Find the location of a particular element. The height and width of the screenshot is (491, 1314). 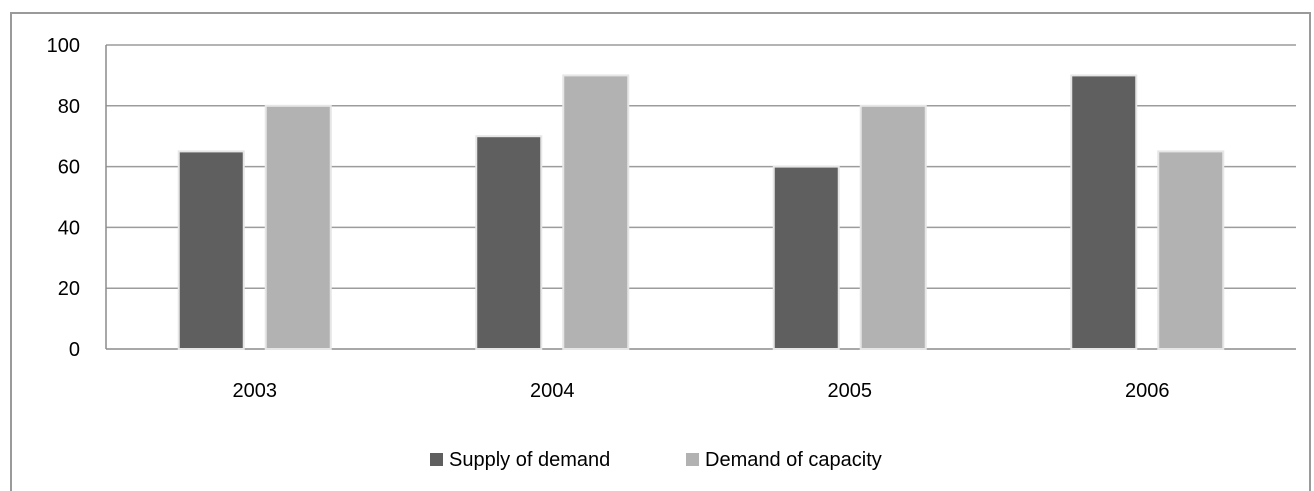

legend-label: Supply of demand is located at coordinates (529, 460).